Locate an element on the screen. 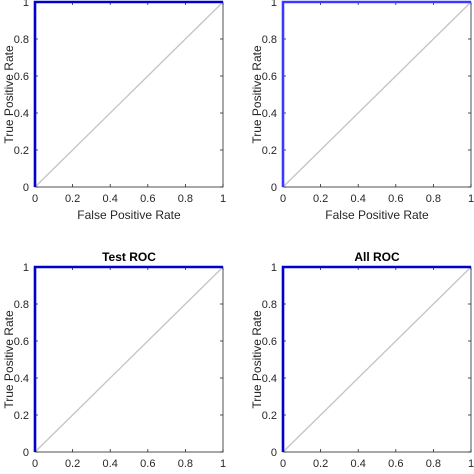  panel-title: Test ROC is located at coordinates (129, 257).